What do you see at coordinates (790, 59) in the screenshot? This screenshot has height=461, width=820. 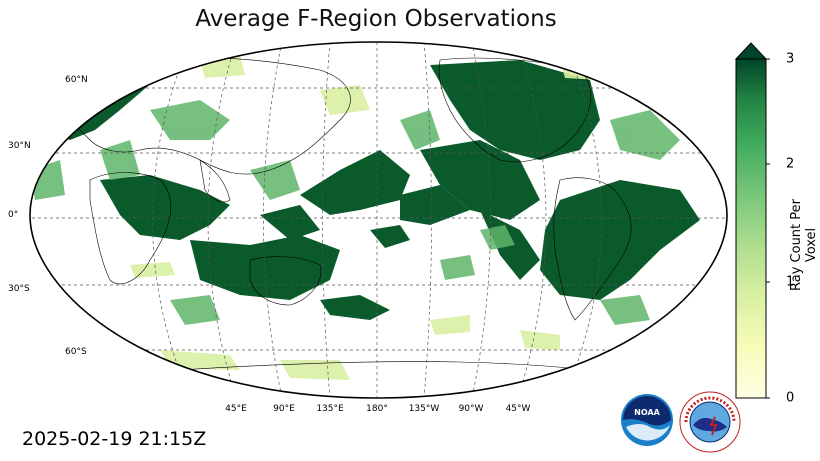 I see `colorbar-tick-3: 3` at bounding box center [790, 59].